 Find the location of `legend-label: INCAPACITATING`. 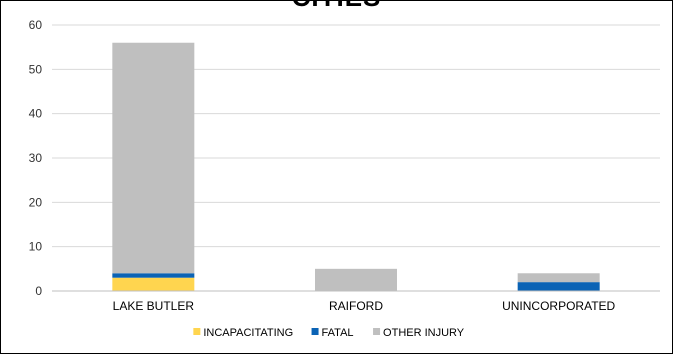

legend-label: INCAPACITATING is located at coordinates (248, 333).